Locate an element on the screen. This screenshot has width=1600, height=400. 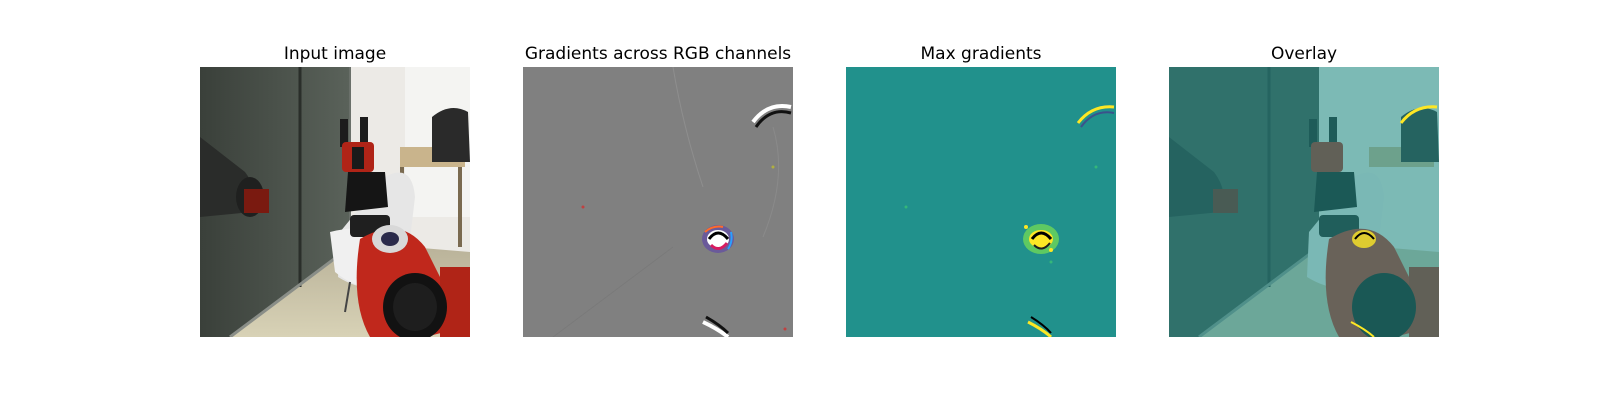
overlay-image is located at coordinates (1304, 202).